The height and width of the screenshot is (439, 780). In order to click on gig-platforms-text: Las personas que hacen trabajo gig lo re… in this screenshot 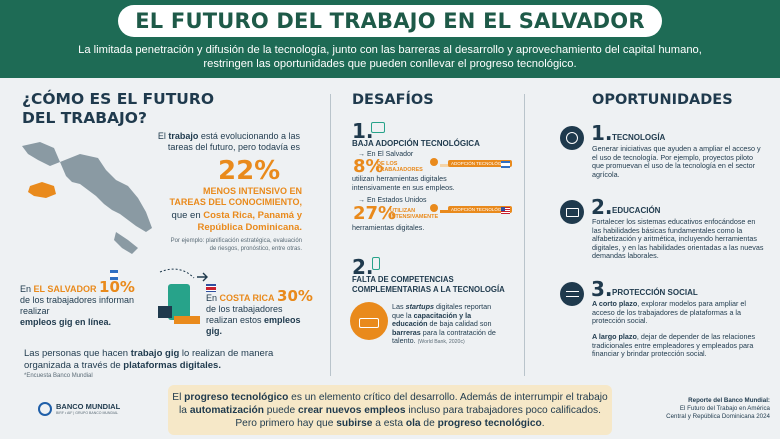, I will do `click(169, 359)`.